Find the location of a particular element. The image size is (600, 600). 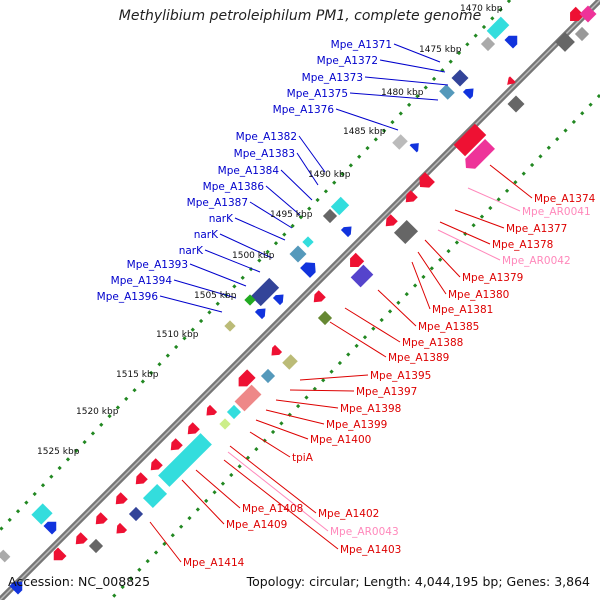

gene-label-forward: Mpe_A1396 is located at coordinates (128, 297).